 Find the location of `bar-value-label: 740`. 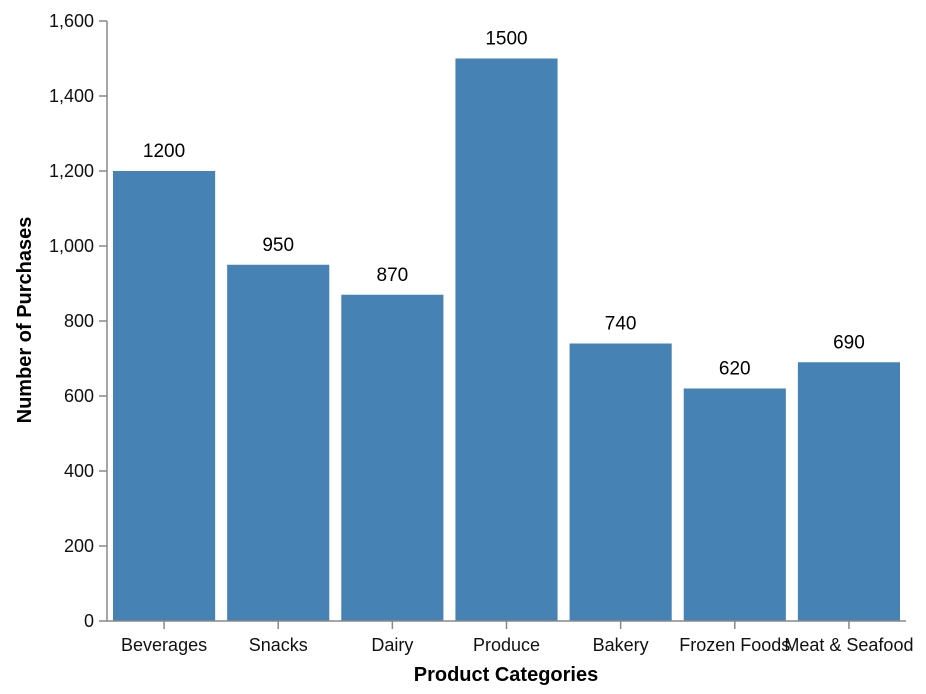

bar-value-label: 740 is located at coordinates (621, 324).